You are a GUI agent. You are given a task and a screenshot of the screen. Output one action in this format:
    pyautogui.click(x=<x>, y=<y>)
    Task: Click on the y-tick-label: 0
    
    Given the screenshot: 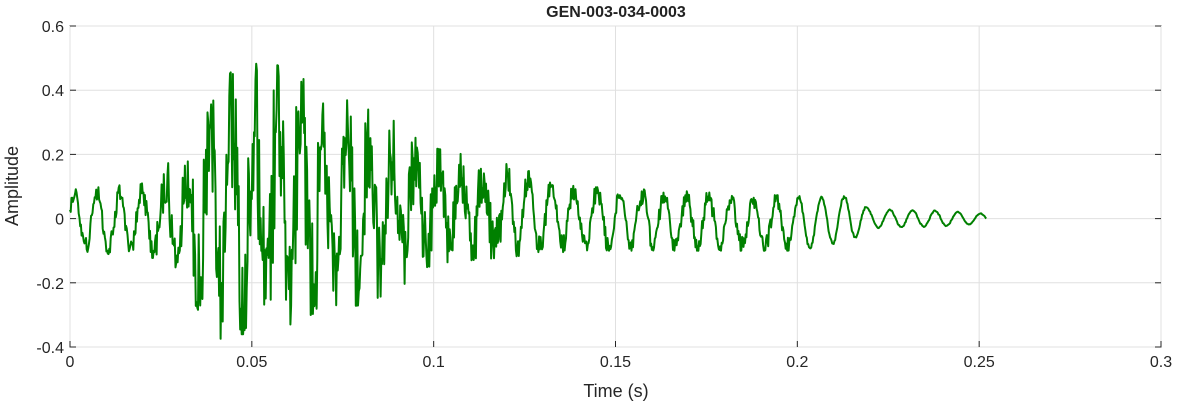 What is the action you would take?
    pyautogui.click(x=59, y=220)
    